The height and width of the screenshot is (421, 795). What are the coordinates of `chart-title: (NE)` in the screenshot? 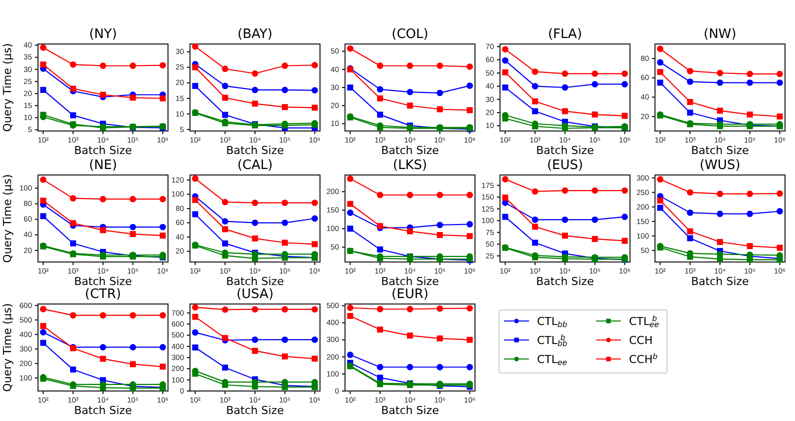 It's located at (103, 165).